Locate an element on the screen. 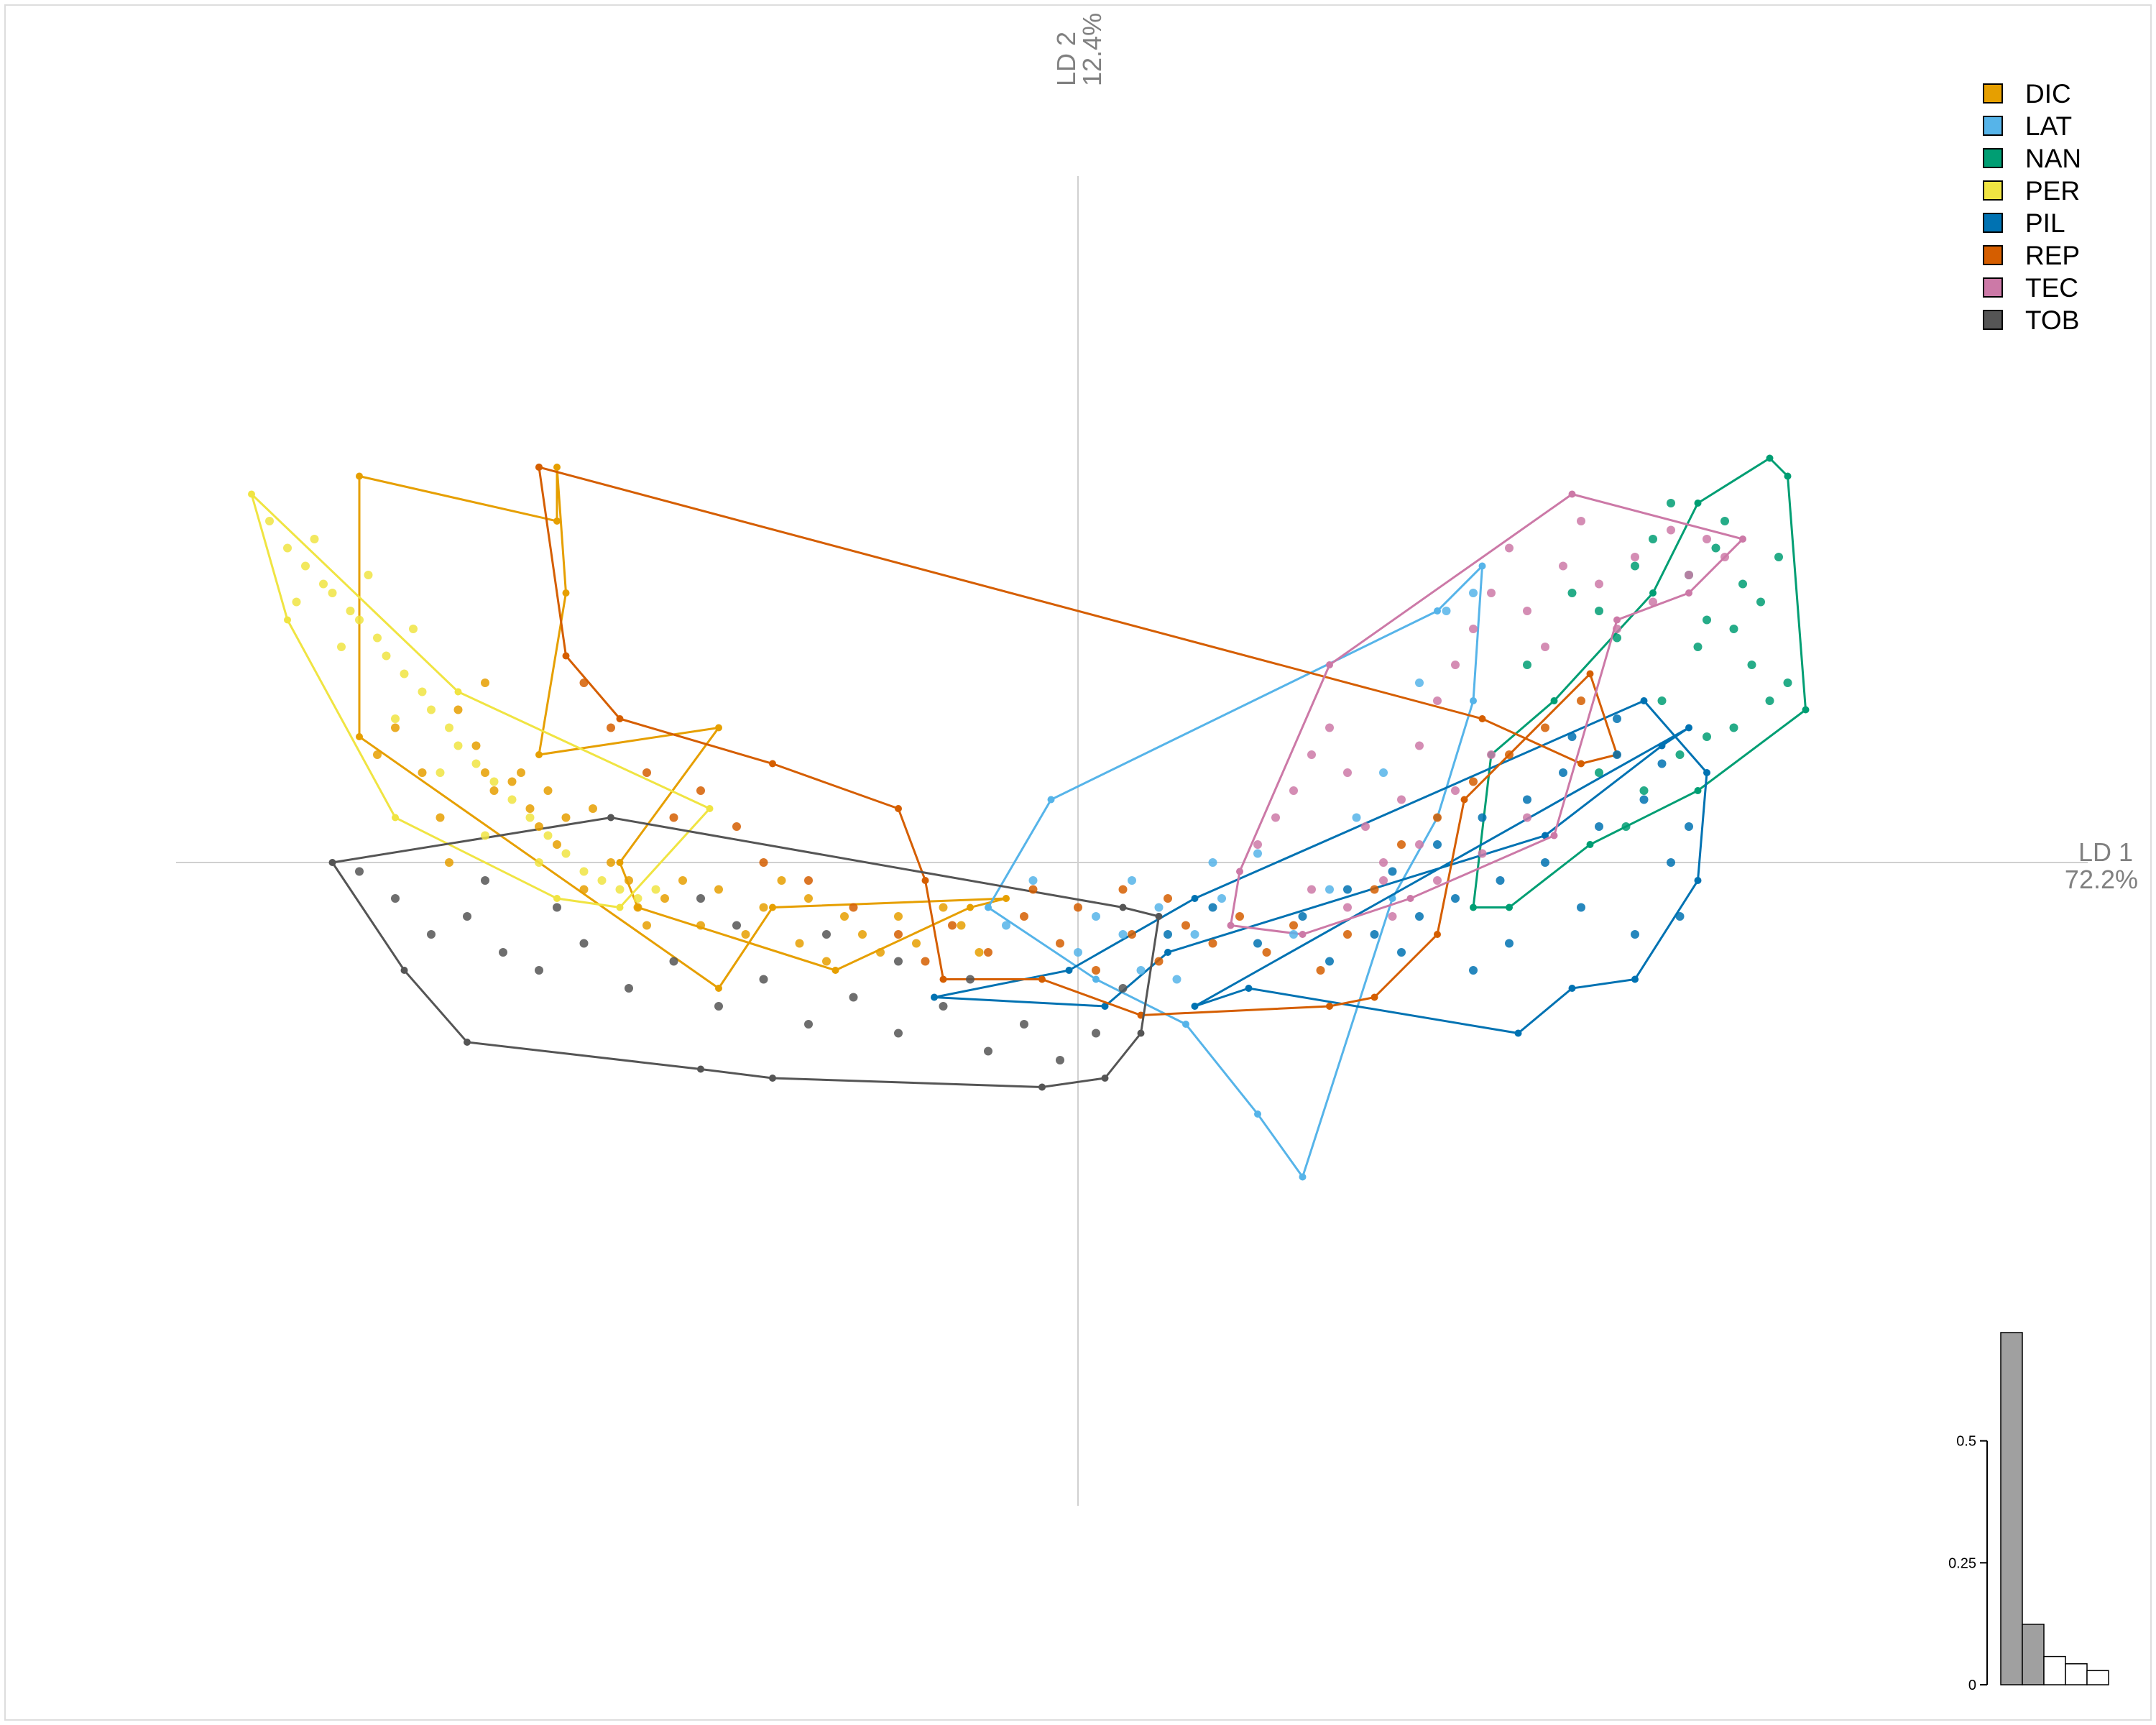  legend-label-nan: NAN is located at coordinates (2053, 158).